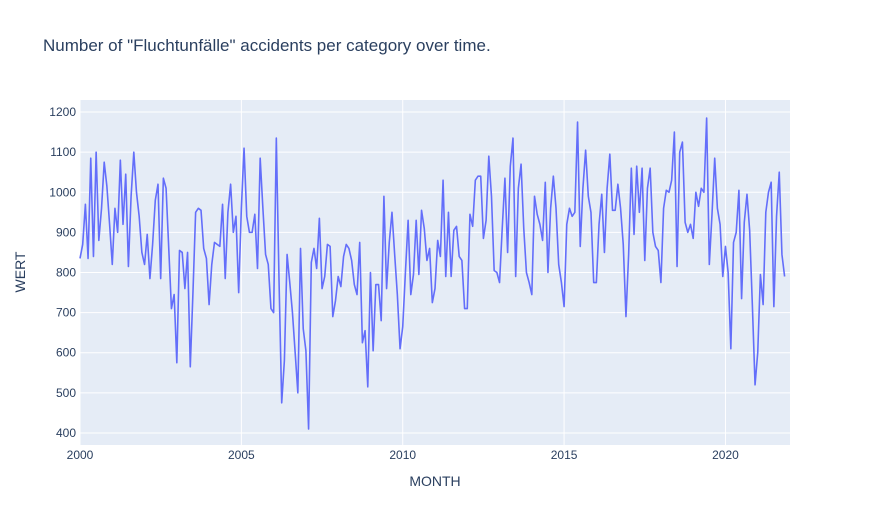 This screenshot has width=871, height=525. I want to click on y-tick-label: 1200, so click(62, 112).